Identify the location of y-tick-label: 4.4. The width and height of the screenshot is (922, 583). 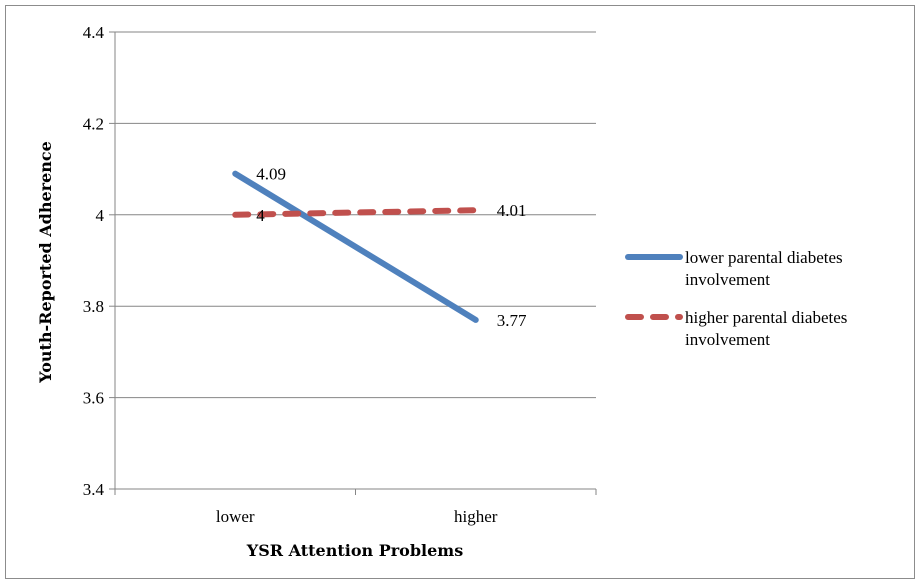
(94, 32).